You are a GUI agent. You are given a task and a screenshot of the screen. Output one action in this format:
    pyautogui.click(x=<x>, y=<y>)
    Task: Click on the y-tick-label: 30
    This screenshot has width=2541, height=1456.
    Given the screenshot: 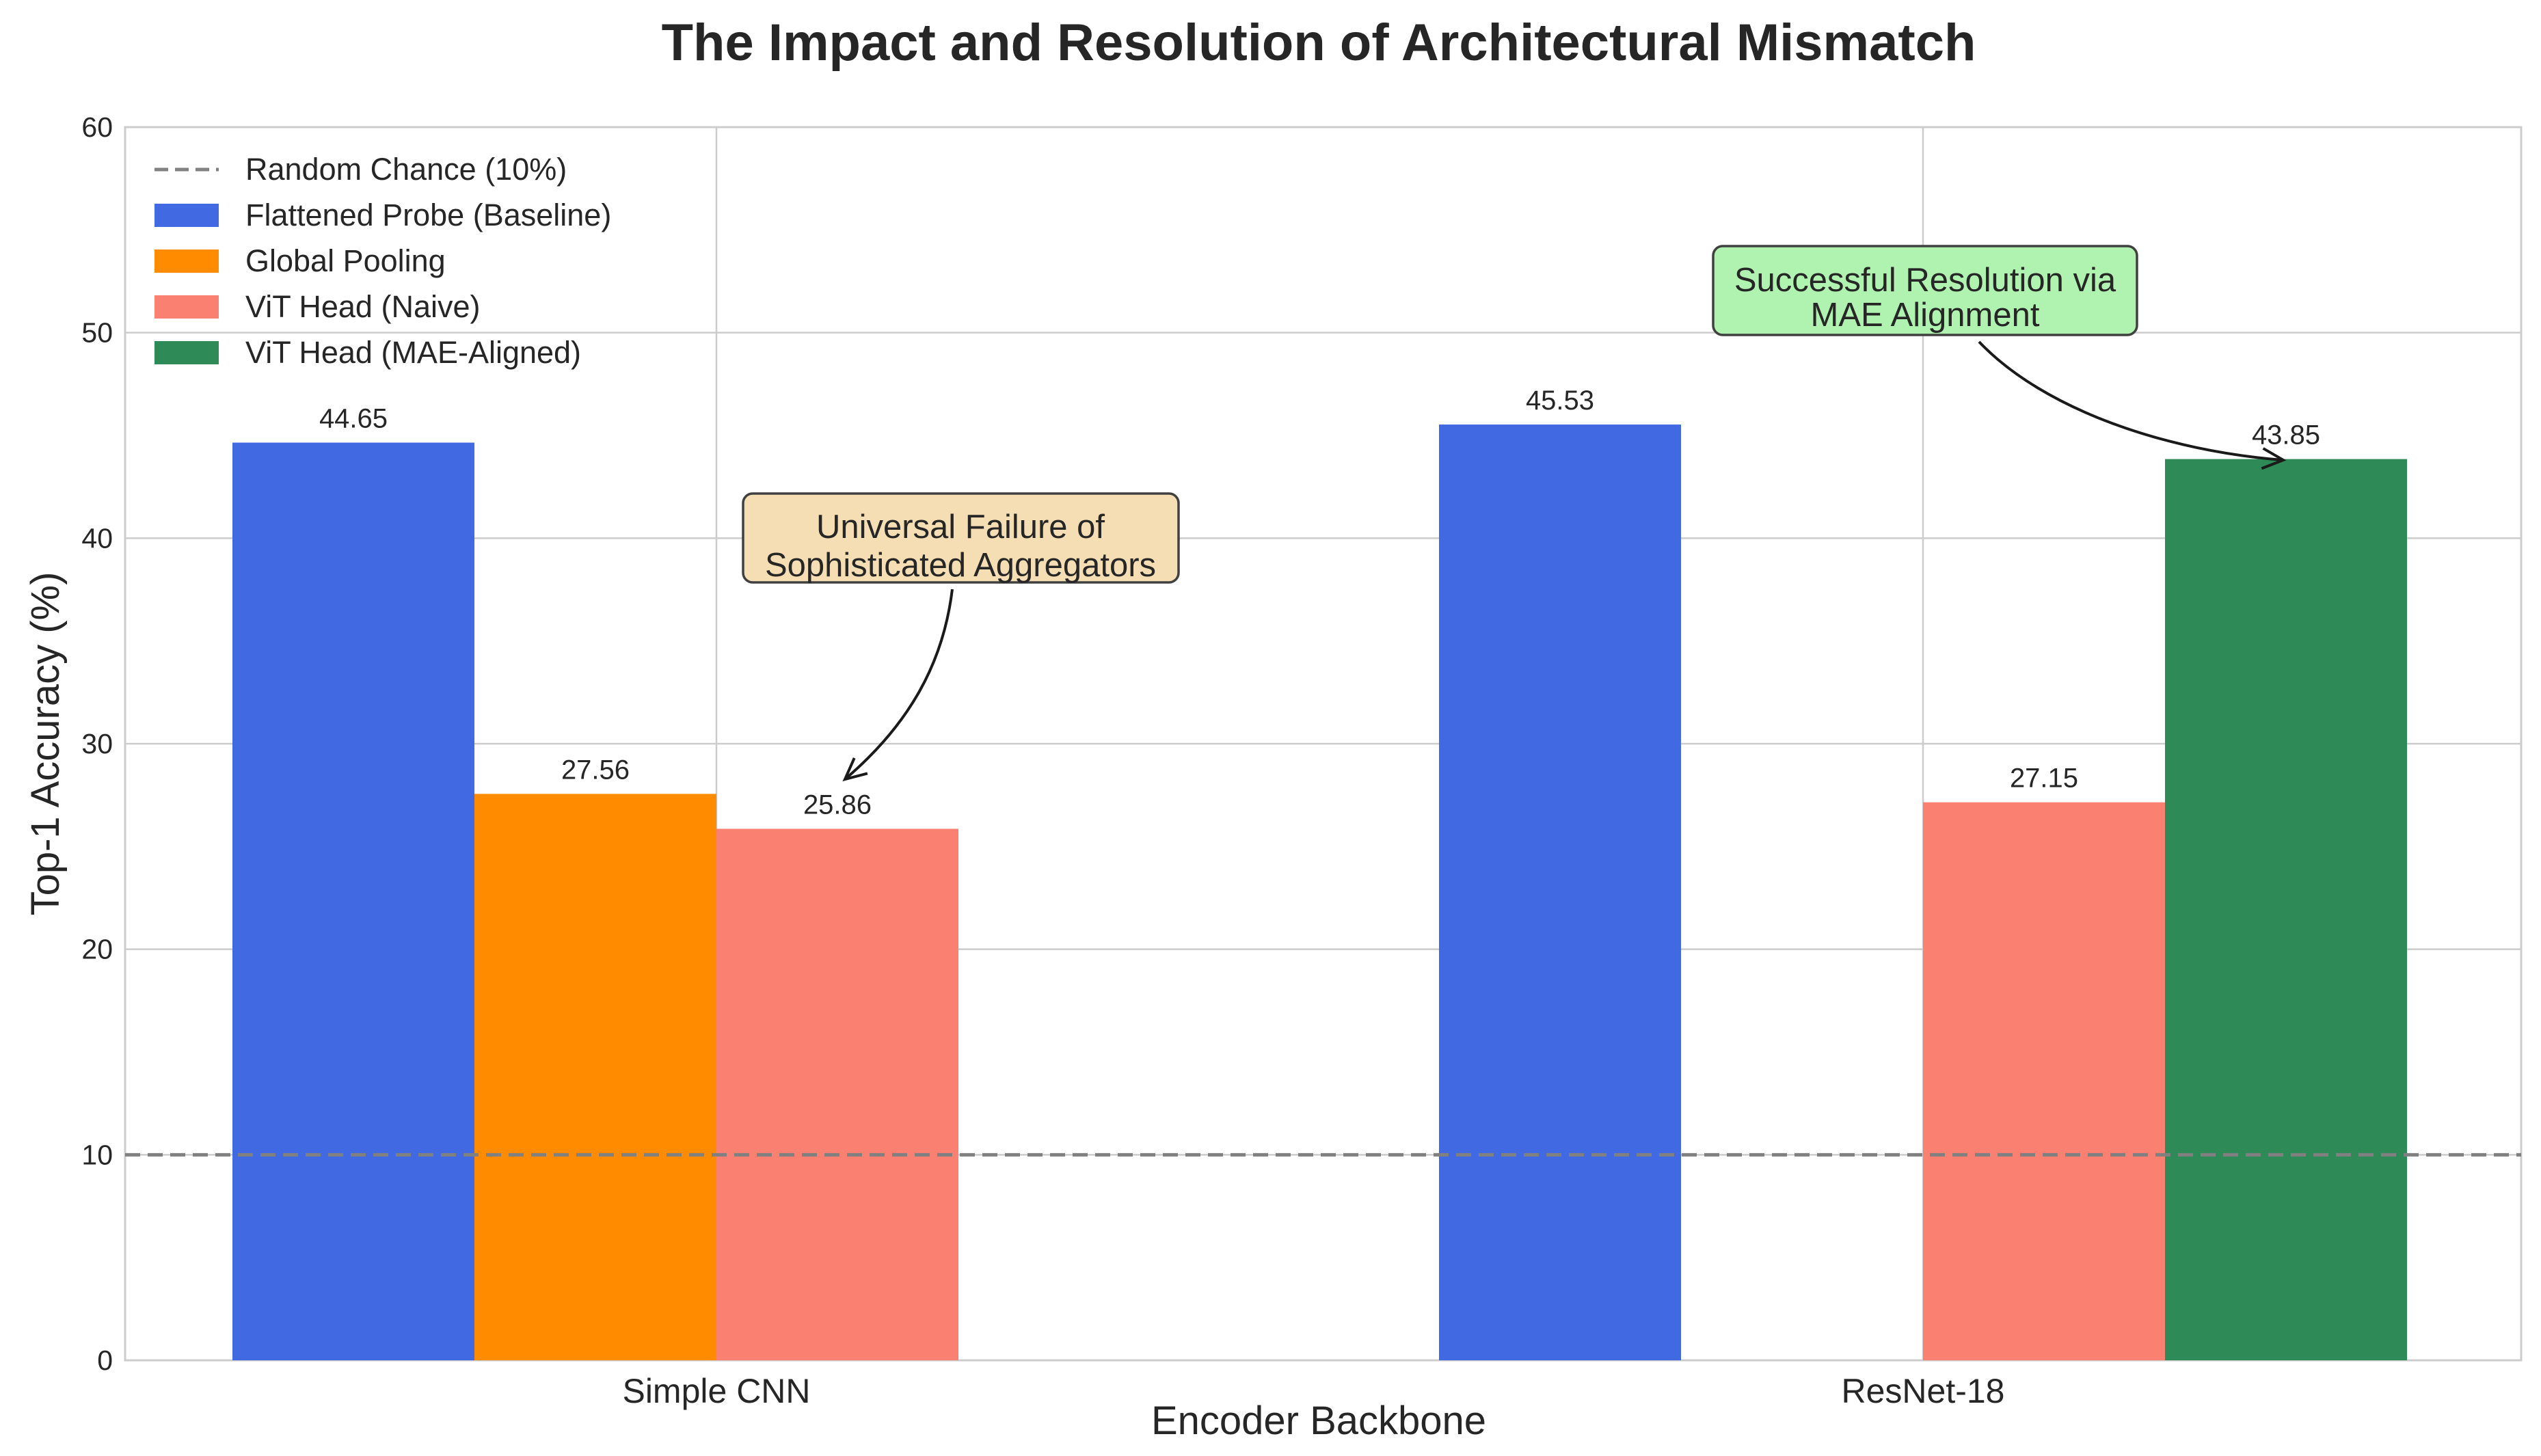 What is the action you would take?
    pyautogui.click(x=97, y=743)
    